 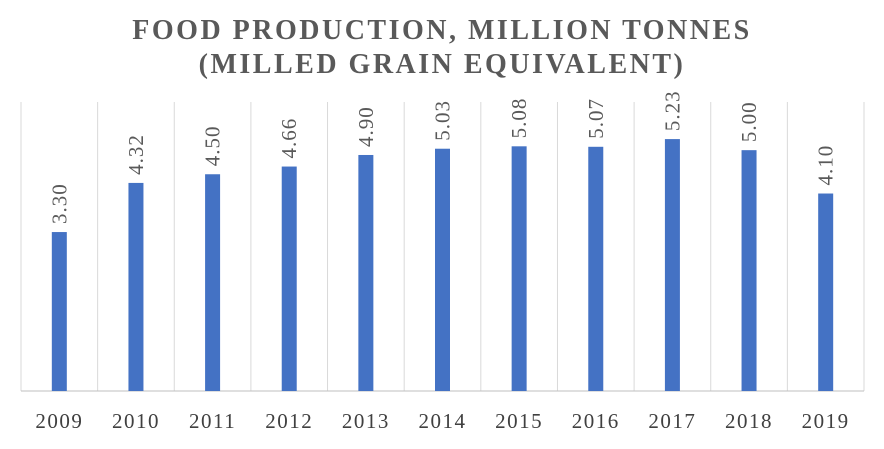 What do you see at coordinates (442, 64) in the screenshot?
I see `chart-title-line-2: (MILLED GRAIN EQUIVALENT)` at bounding box center [442, 64].